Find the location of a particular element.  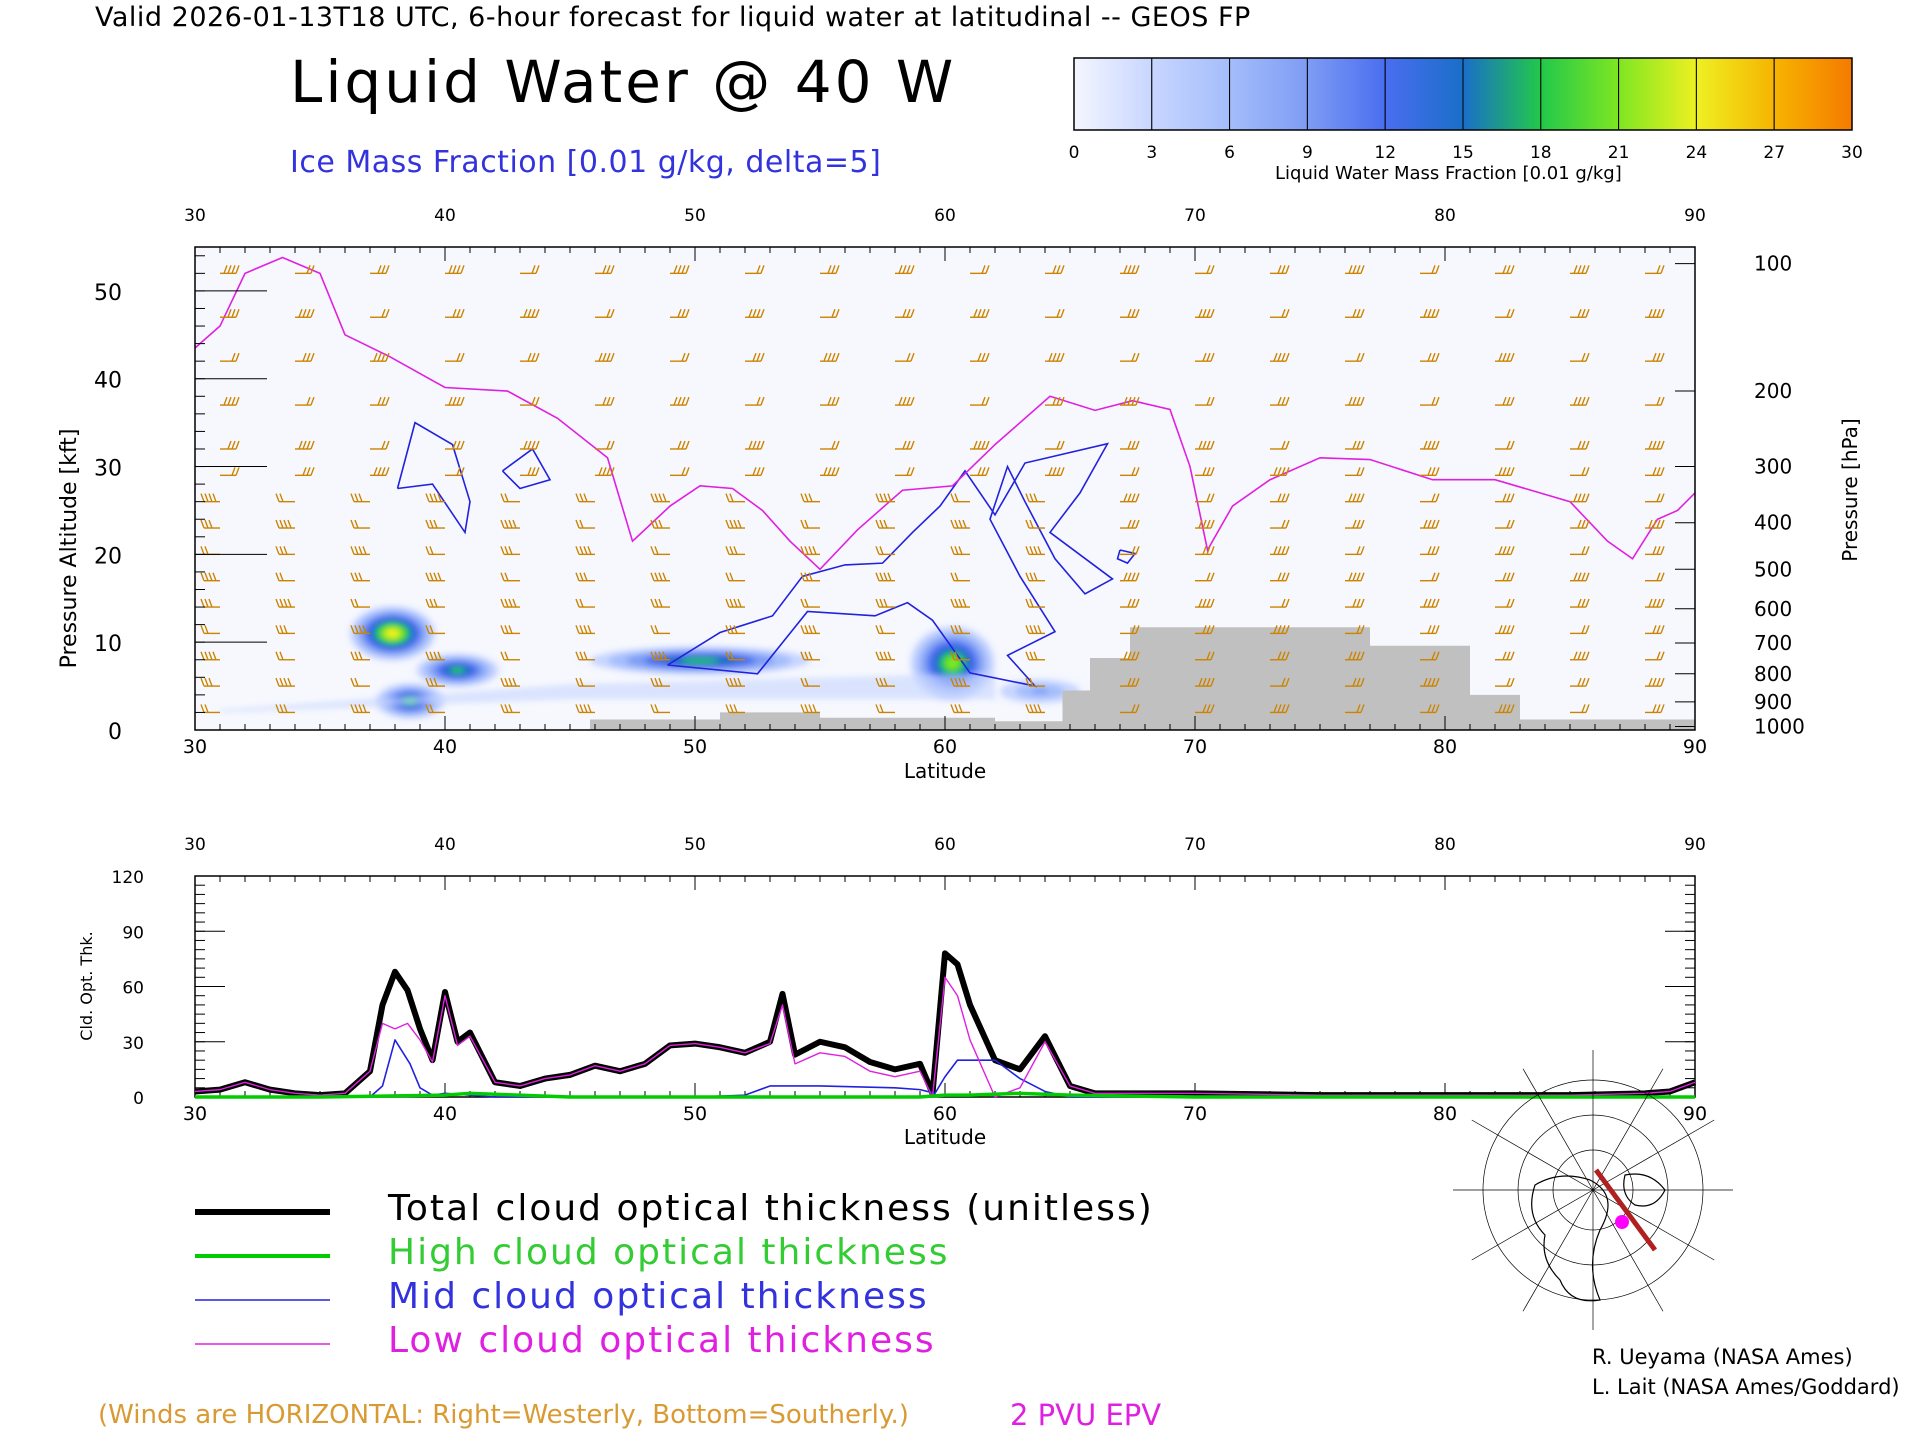

low-cloud-band is located at coordinates (607, 692).